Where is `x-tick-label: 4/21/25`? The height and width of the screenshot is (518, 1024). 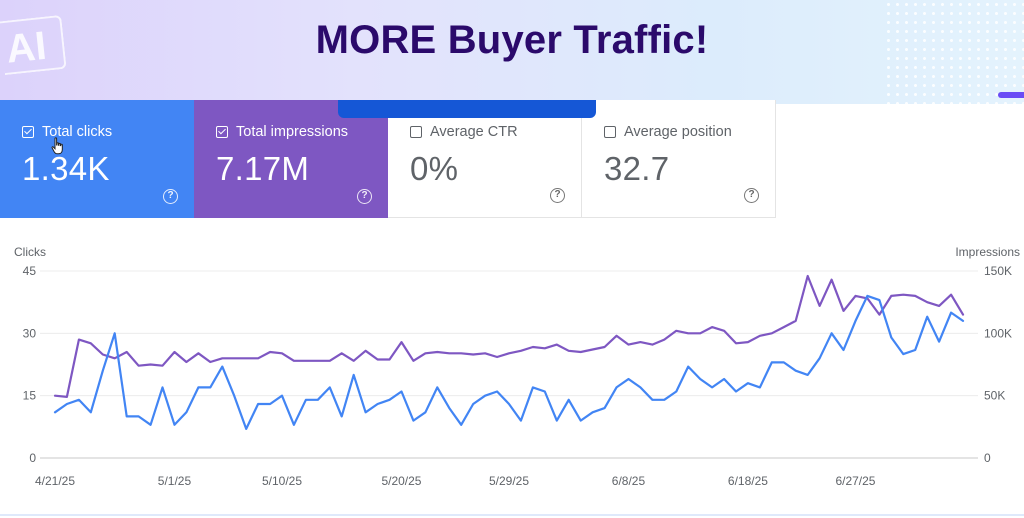 x-tick-label: 4/21/25 is located at coordinates (55, 481).